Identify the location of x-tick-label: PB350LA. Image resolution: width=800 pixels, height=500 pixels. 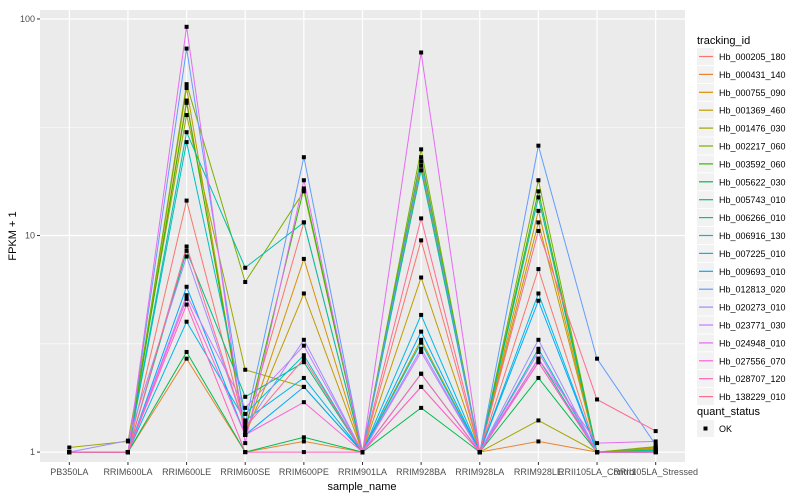
(69, 472).